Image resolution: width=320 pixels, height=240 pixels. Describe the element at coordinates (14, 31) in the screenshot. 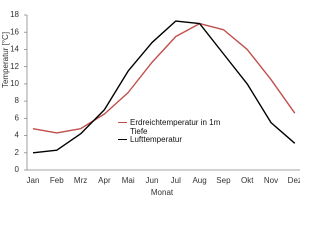

I see `y-tick-label: 16` at that location.